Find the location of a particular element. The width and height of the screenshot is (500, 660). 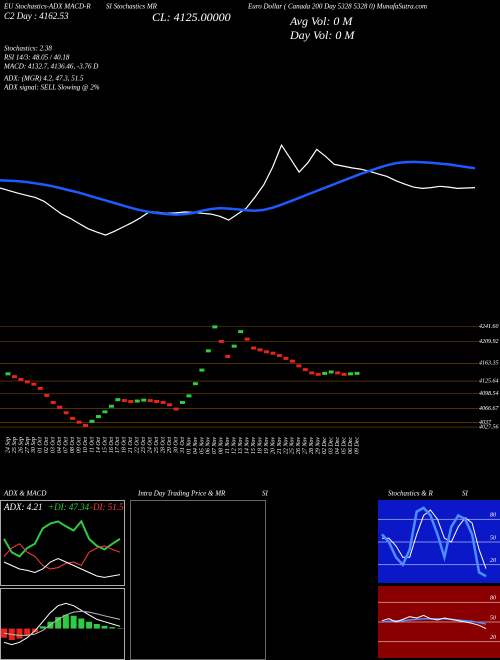

price-line is located at coordinates (238, 189).